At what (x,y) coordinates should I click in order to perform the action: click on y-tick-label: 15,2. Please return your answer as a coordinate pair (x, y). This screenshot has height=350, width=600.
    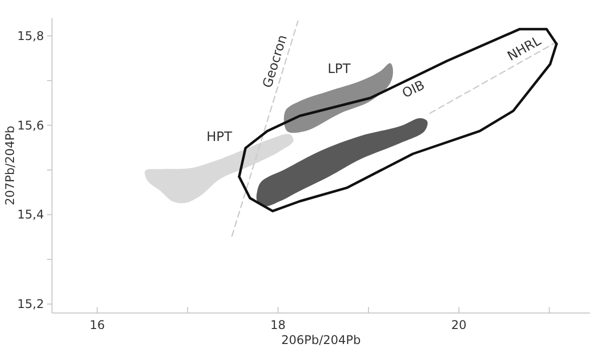
    Looking at the image, I should click on (30, 304).